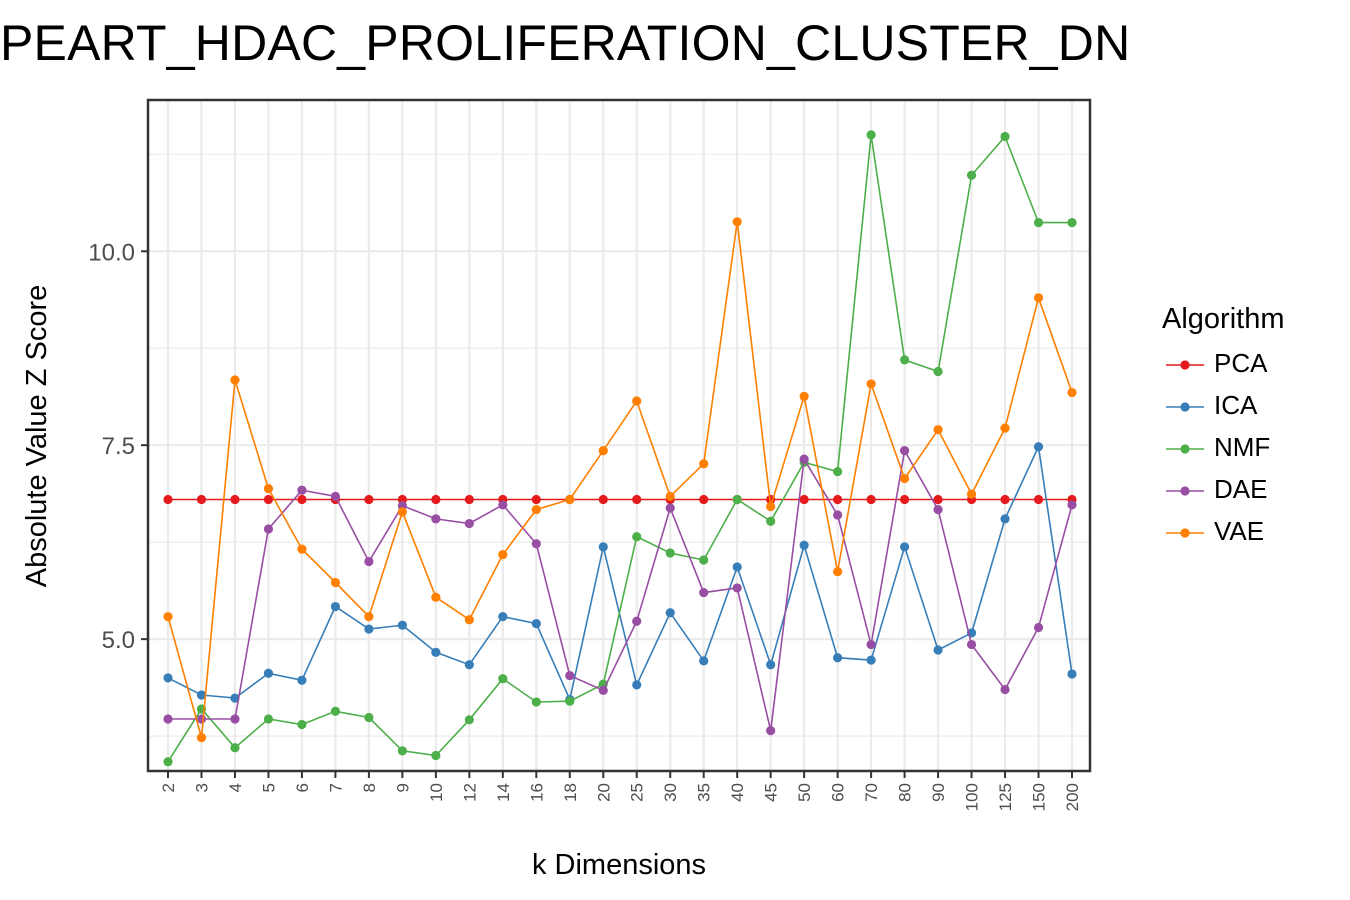 The image size is (1350, 900). I want to click on legend-key-nmf, so click(1185, 449).